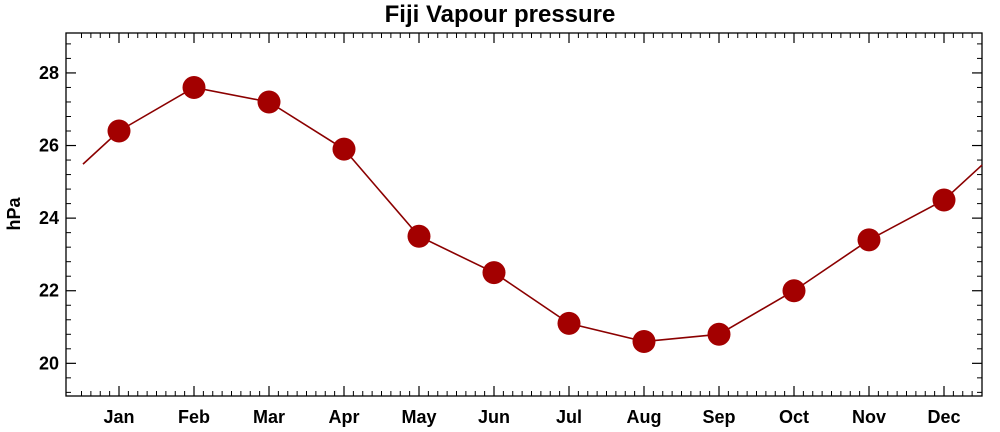  What do you see at coordinates (718, 417) in the screenshot?
I see `x-tick-label: Sep` at bounding box center [718, 417].